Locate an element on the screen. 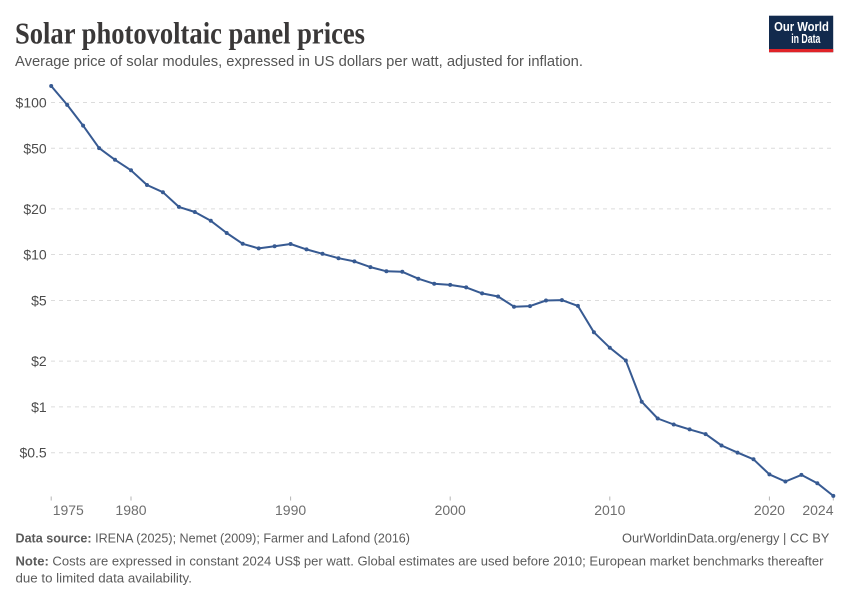  svg-text:Solar photovoltaic panel price: Solar photovoltaic panel prices is located at coordinates (190, 32).